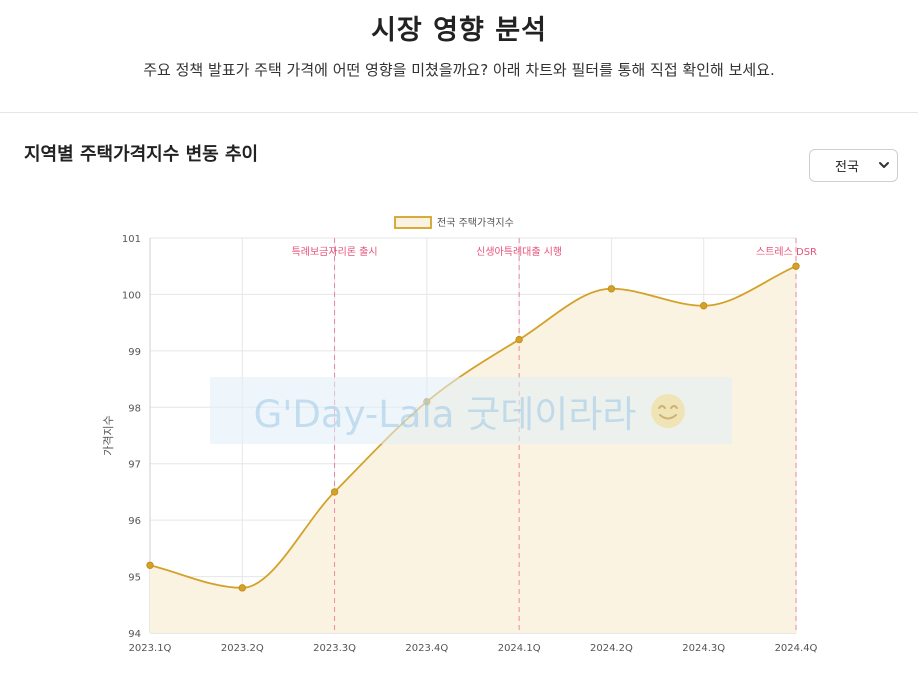 The image size is (918, 686). What do you see at coordinates (519, 648) in the screenshot?
I see `x-tick-label: 2024.1Q` at bounding box center [519, 648].